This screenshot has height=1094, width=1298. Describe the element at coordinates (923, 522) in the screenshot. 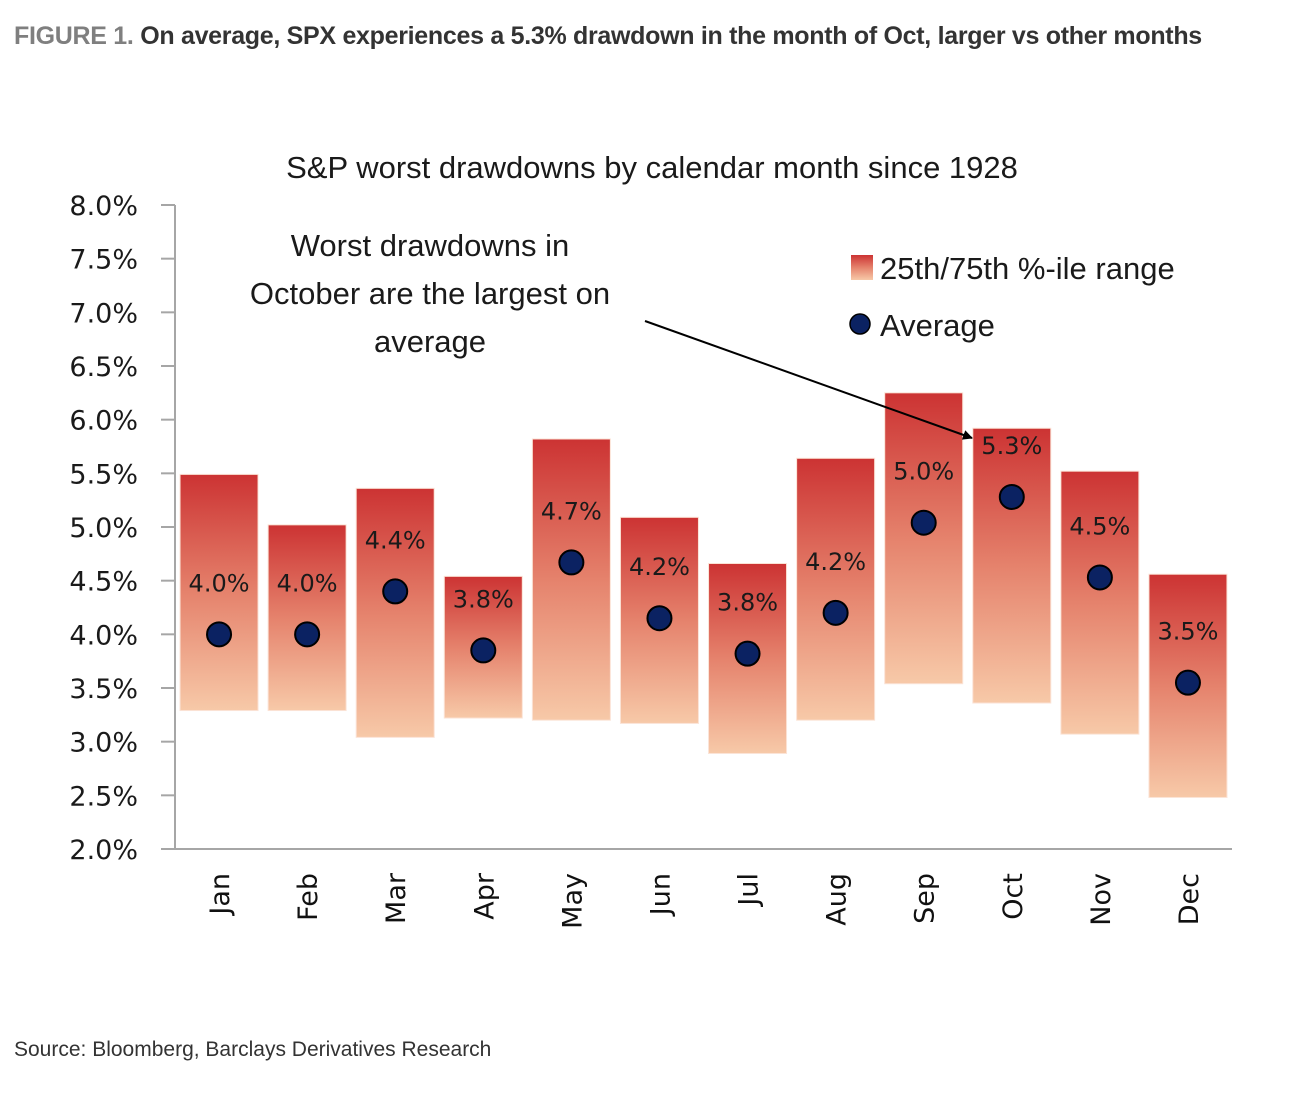

I see `average-marker-sep` at that location.